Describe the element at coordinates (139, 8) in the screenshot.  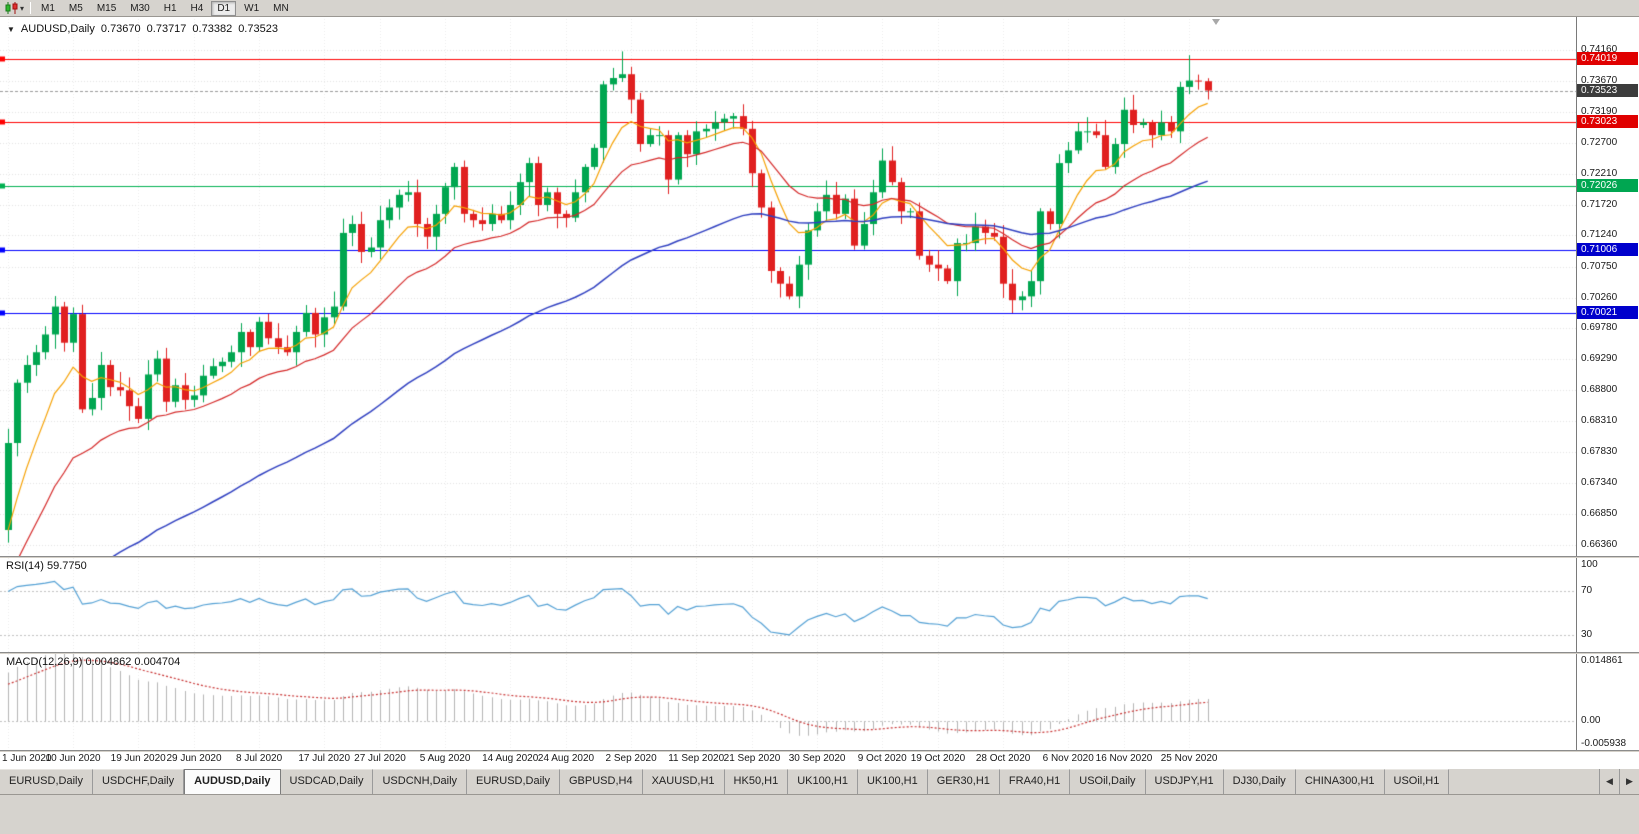
I see `timeframe-button-M30: M30` at that location.